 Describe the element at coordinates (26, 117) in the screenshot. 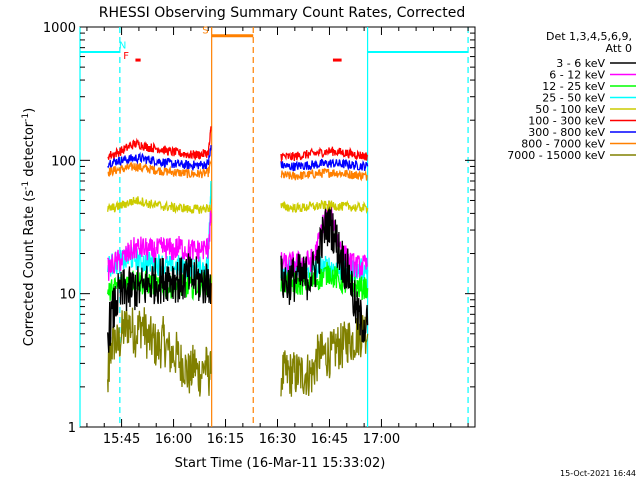

I see `y-axis-label-exp2: -1` at that location.